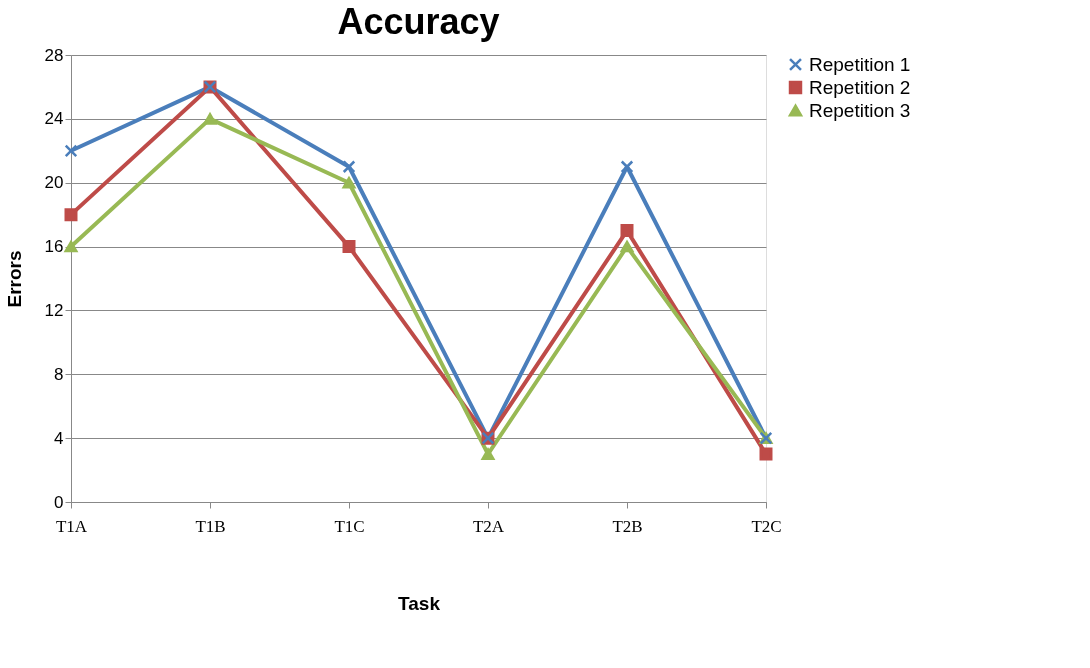 The width and height of the screenshot is (1090, 668). Describe the element at coordinates (860, 64) in the screenshot. I see `legend-label: Repetition 1` at that location.